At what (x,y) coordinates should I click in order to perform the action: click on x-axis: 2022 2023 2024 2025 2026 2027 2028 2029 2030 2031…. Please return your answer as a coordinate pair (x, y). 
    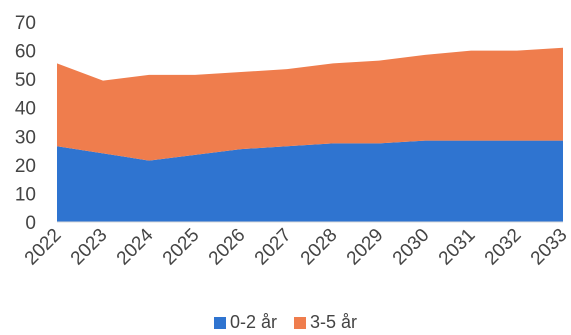
    Looking at the image, I should click on (296, 246).